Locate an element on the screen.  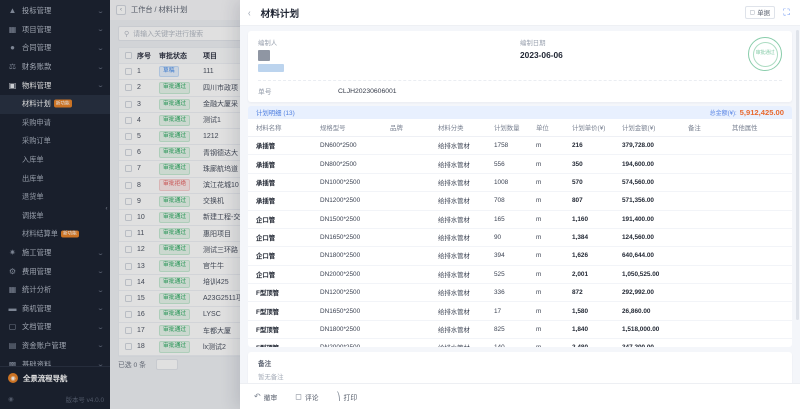
sidebar-item-finance: ⚖ 财务账款 ⌄ is located at coordinates (55, 67).